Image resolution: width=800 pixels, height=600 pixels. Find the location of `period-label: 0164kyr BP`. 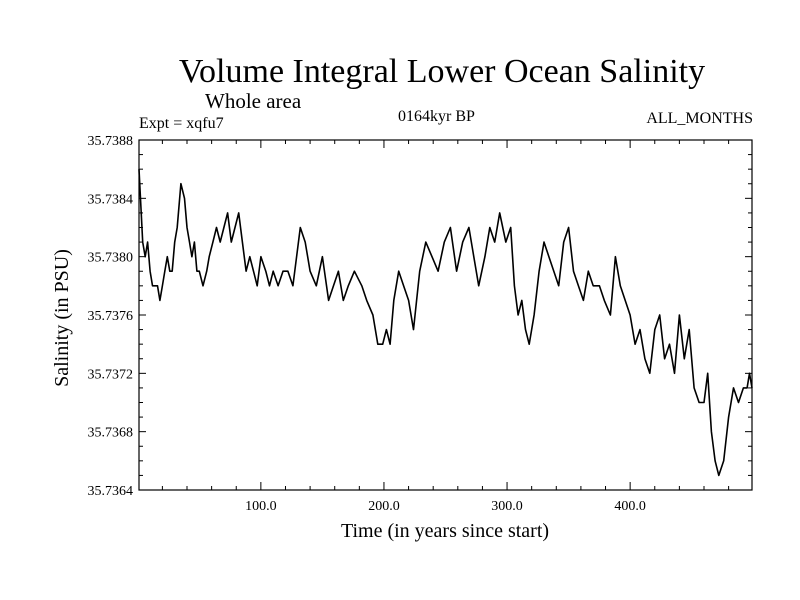

period-label: 0164kyr BP is located at coordinates (436, 116).